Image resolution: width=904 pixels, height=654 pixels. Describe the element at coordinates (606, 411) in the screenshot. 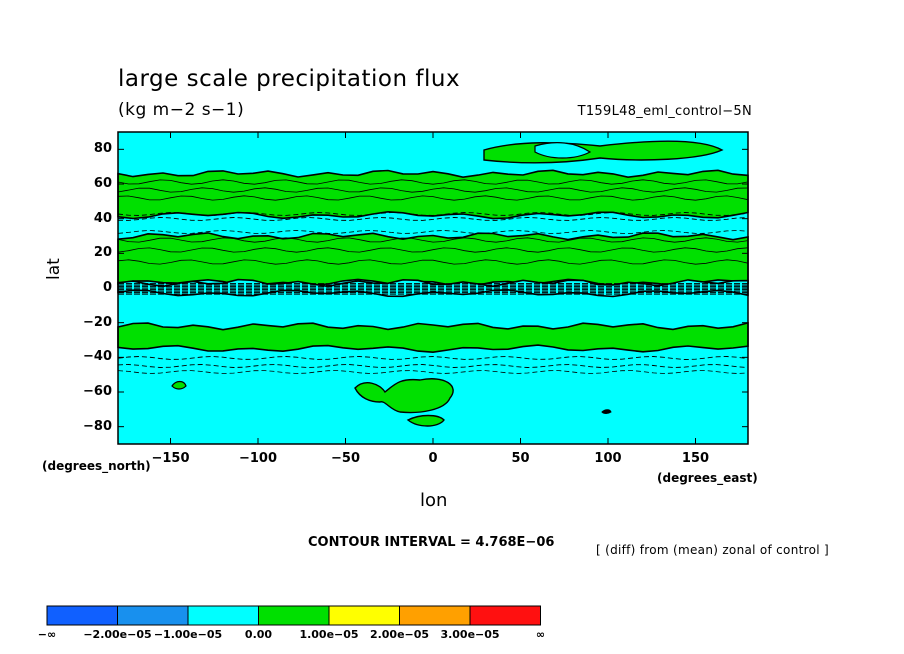

I see `blob-small` at that location.